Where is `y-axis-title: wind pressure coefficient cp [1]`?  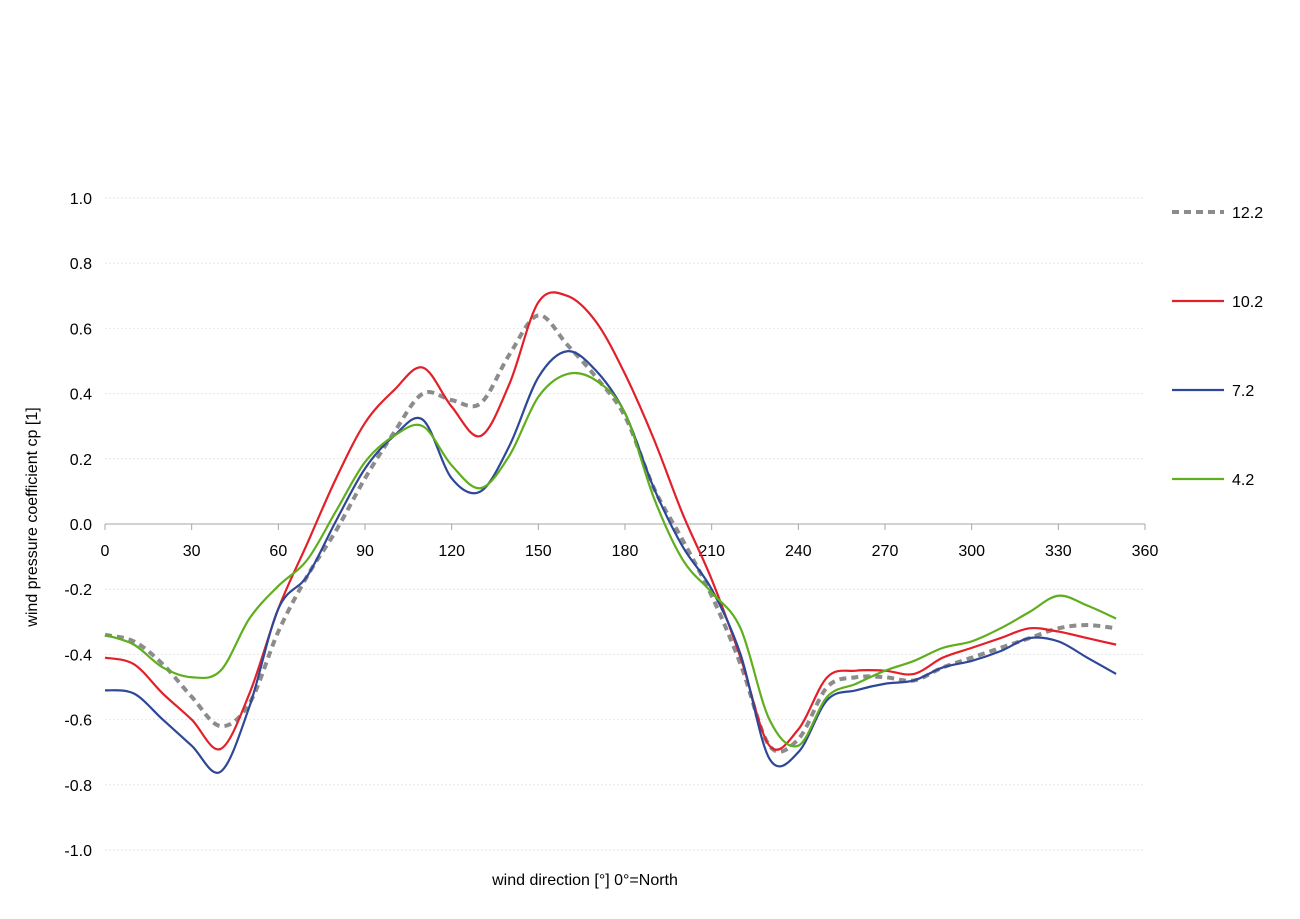
y-axis-title: wind pressure coefficient cp [1] is located at coordinates (32, 517).